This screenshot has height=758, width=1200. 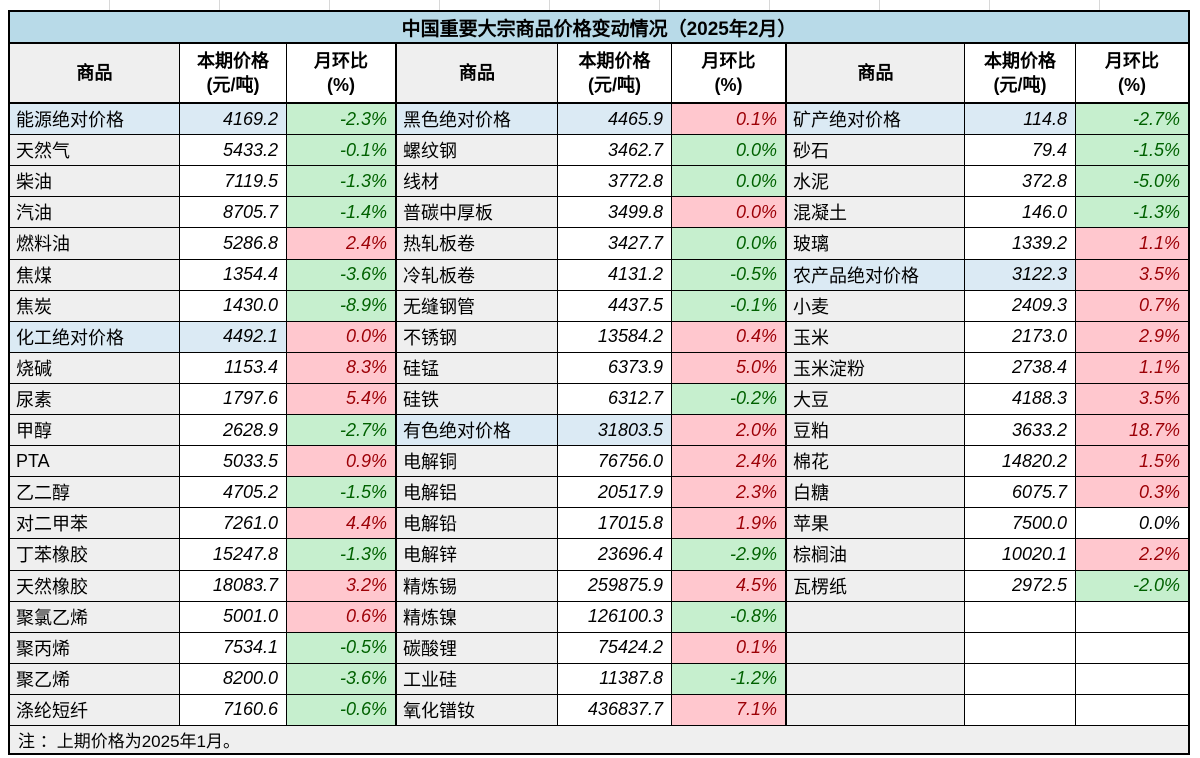 I want to click on mom-percent-cell: -2.9%, so click(x=729, y=555).